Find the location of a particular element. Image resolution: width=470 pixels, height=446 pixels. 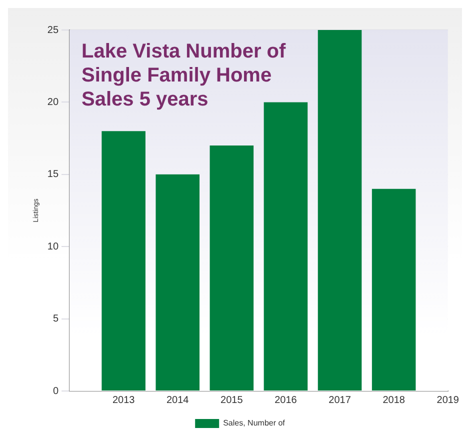

x-tick-label: 2015 is located at coordinates (232, 400).